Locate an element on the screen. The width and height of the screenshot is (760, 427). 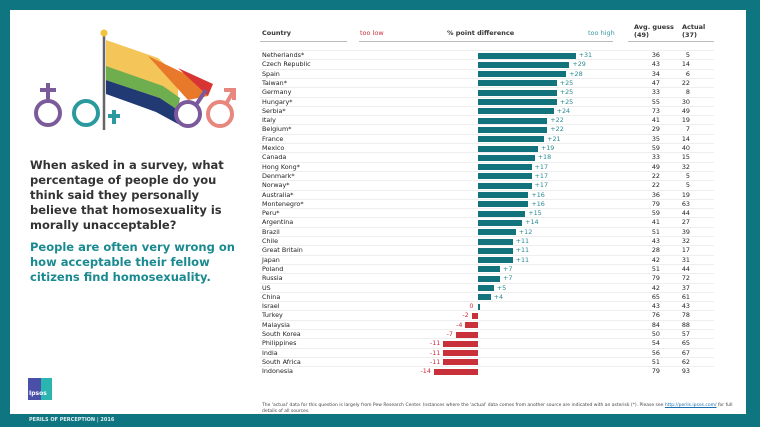
data-label: +7 is located at coordinates (508, 268).